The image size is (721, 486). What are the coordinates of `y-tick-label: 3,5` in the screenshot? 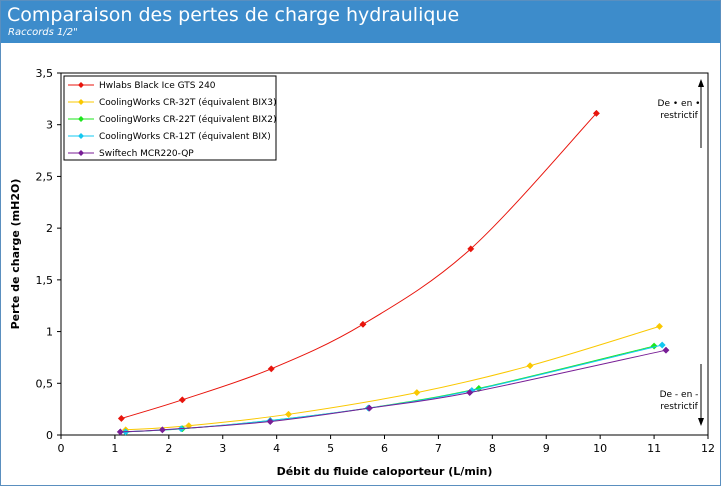 It's located at (45, 73).